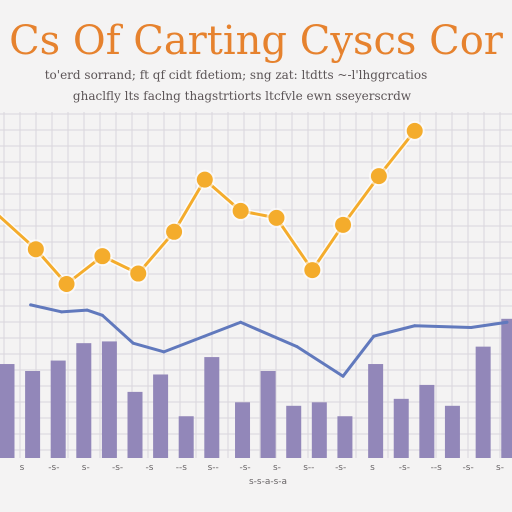  Describe the element at coordinates (268, 482) in the screenshot. I see `x-axis-label: s-s-a-s-a` at that location.